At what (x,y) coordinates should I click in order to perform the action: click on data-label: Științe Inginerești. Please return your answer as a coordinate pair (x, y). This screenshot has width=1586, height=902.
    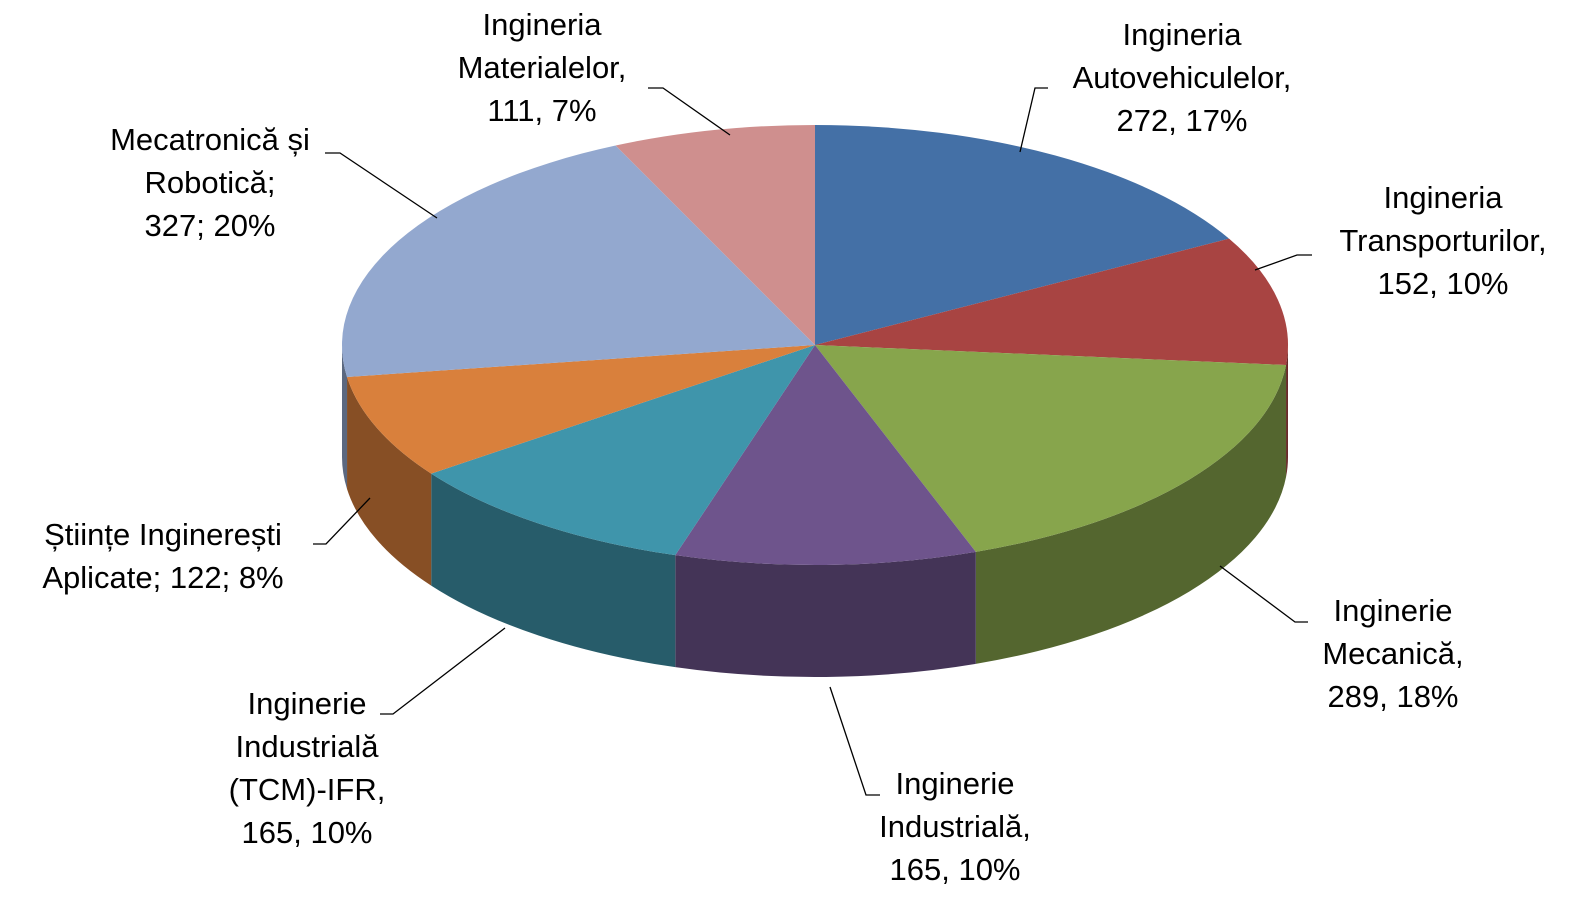
    Looking at the image, I should click on (163, 534).